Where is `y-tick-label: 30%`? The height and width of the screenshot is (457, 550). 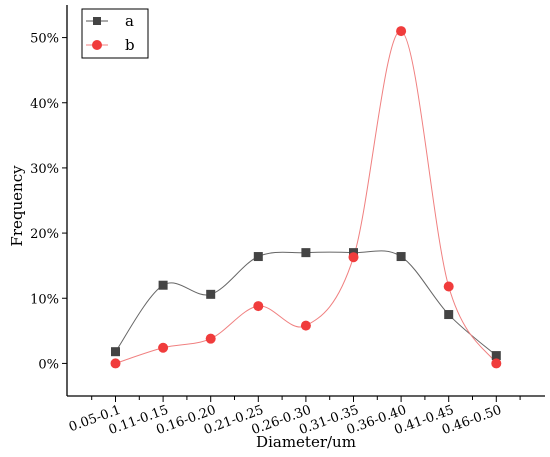 y-tick-label: 30% is located at coordinates (44, 169).